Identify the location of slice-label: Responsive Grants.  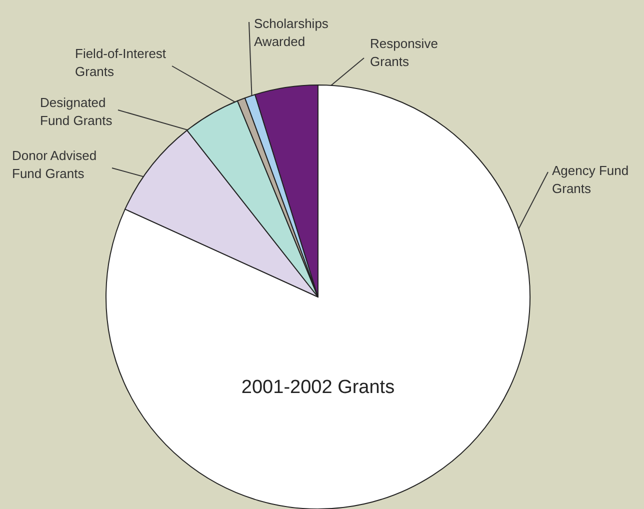
(404, 52).